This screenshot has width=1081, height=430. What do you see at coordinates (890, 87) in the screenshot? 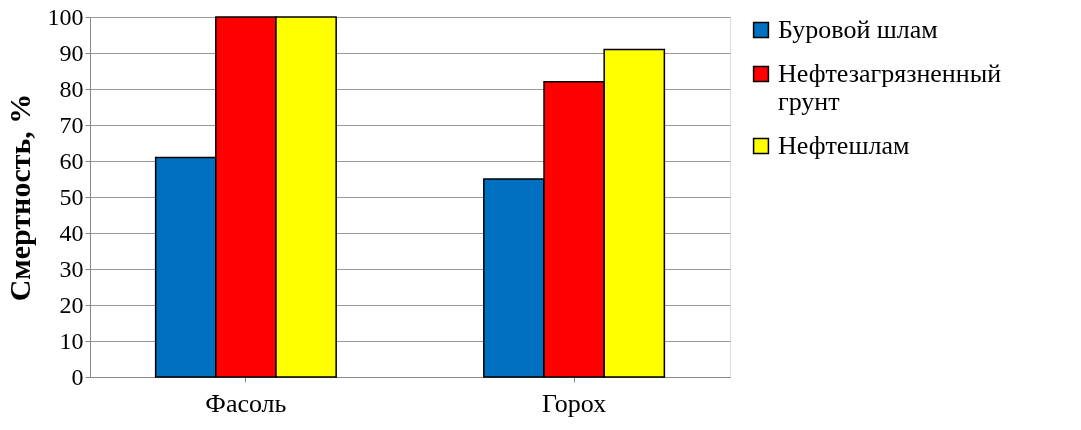
I see `legend-label: Нефтезагрязненный грунт` at bounding box center [890, 87].